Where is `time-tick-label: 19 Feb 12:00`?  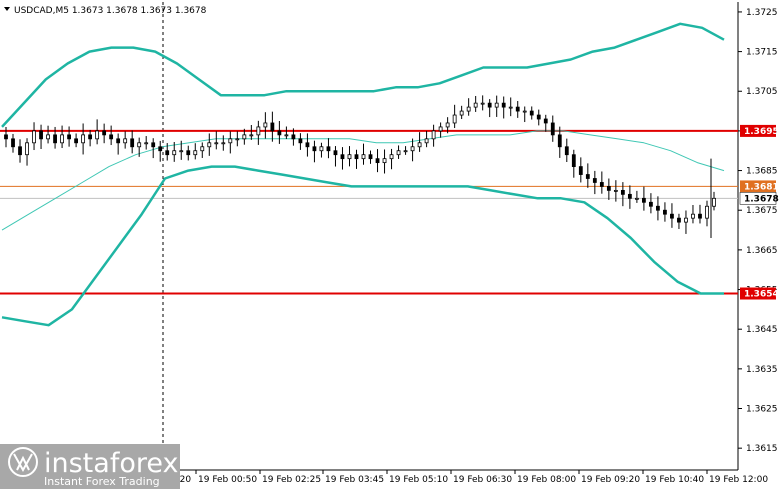
time-tick-label: 19 Feb 12:00 is located at coordinates (738, 480).